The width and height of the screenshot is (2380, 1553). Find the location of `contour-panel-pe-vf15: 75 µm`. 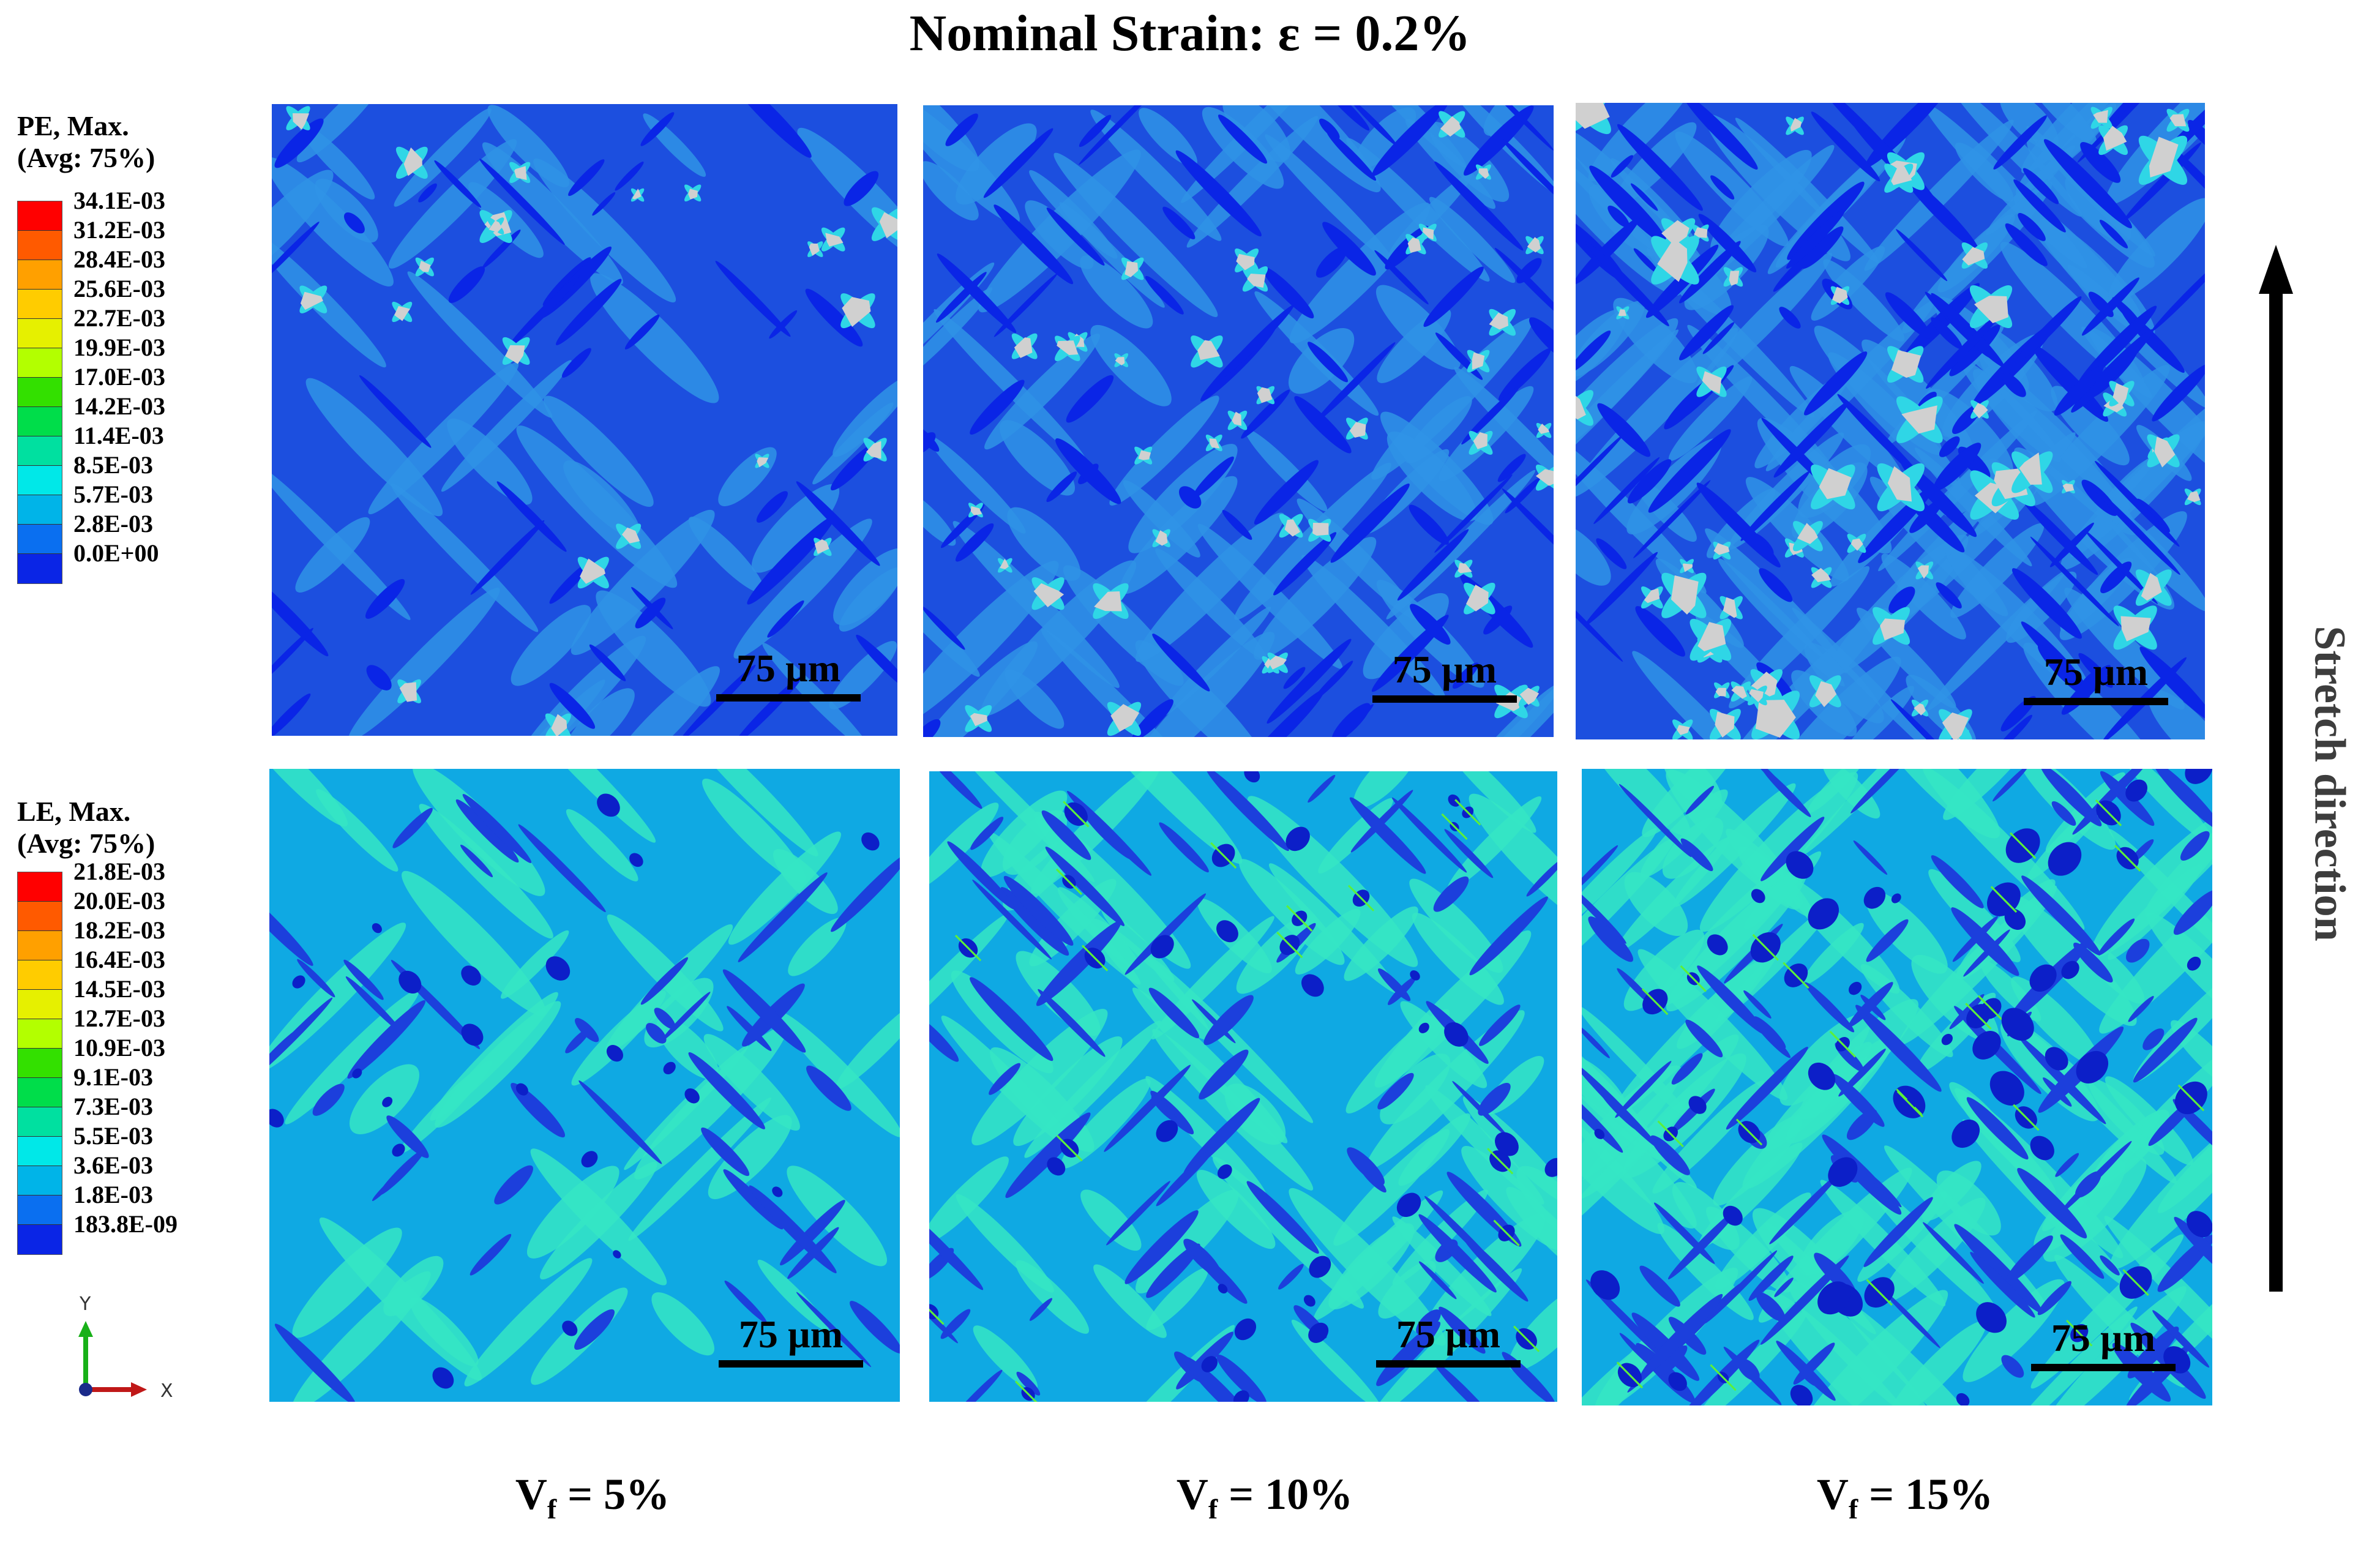

contour-panel-pe-vf15: 75 µm is located at coordinates (1890, 421).